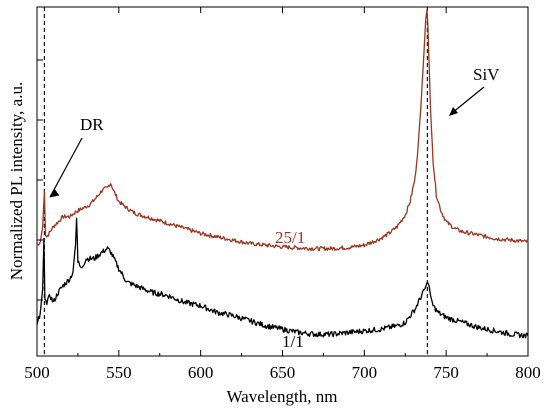  Describe the element at coordinates (528, 372) in the screenshot. I see `x-tick-label-800: 800` at that location.